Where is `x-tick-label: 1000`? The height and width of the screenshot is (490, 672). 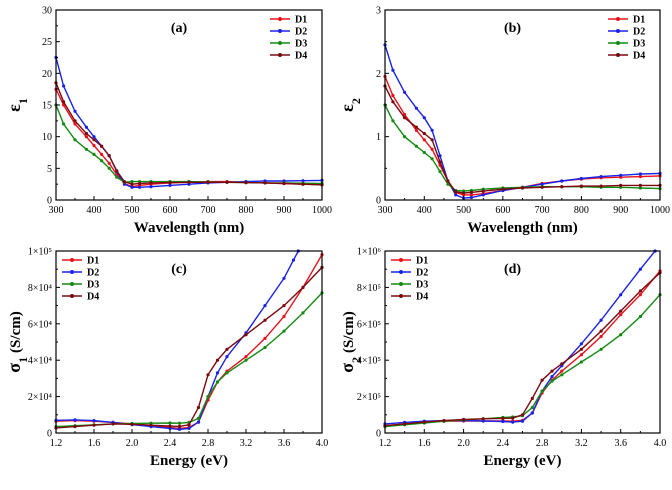 x-tick-label: 1000 is located at coordinates (322, 210).